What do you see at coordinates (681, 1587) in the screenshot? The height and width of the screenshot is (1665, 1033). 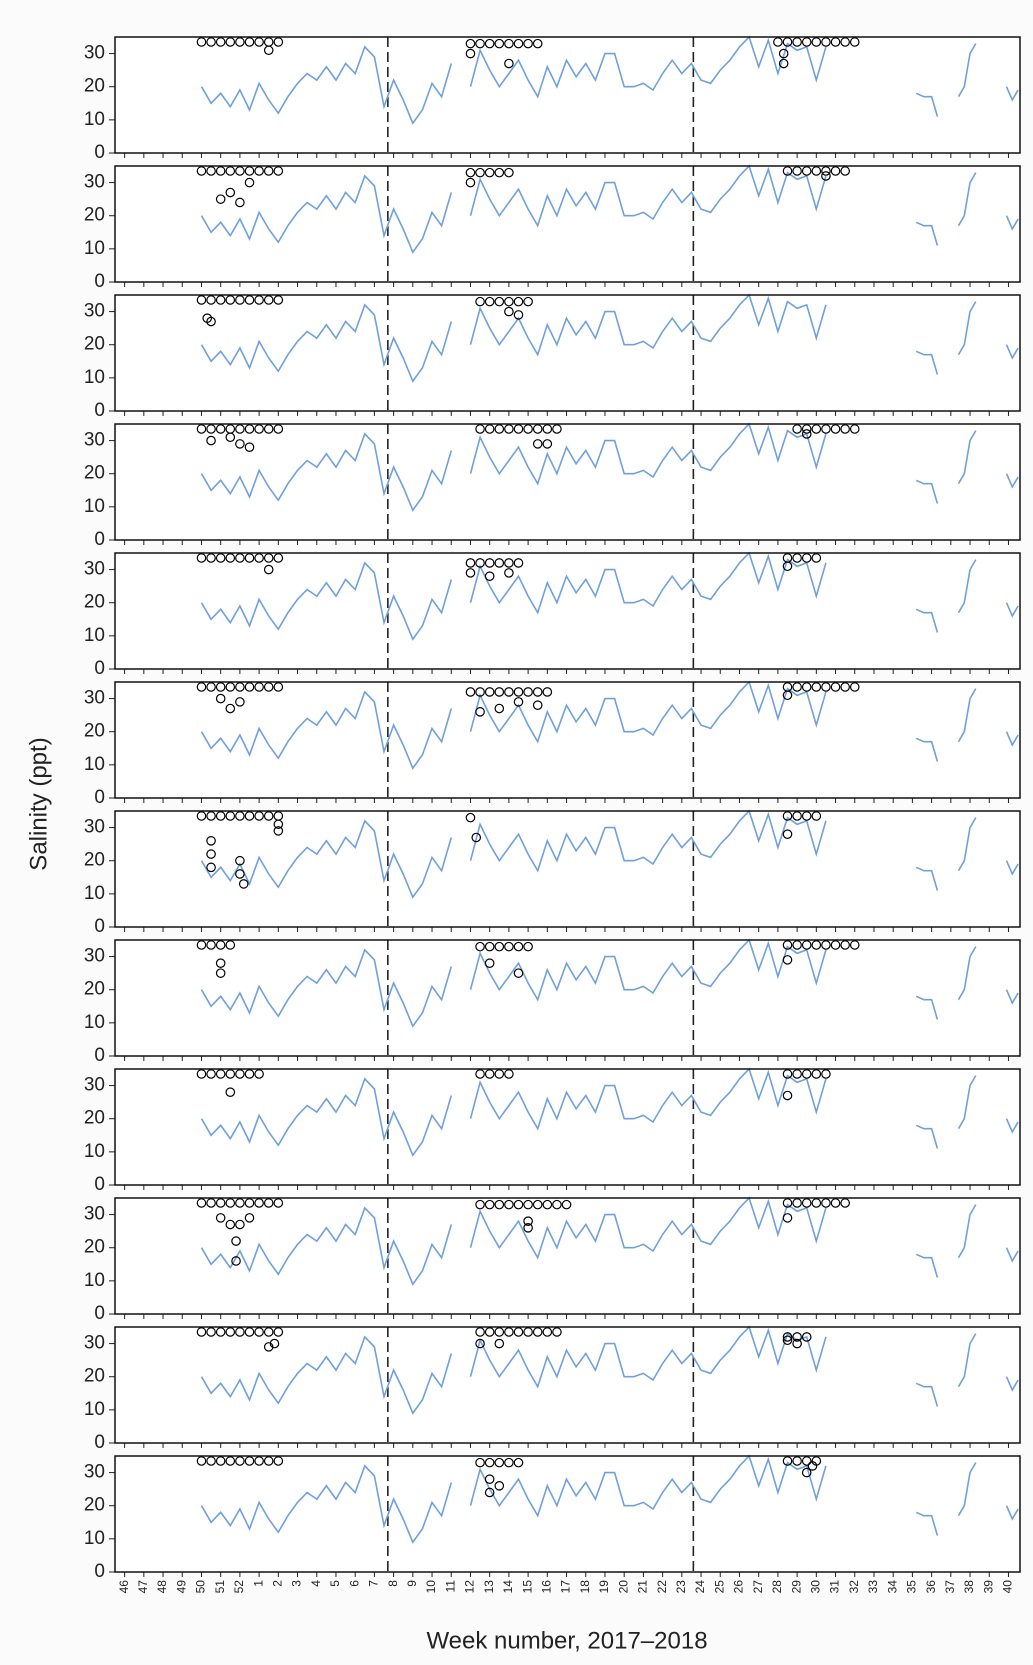 I see `x-tick-label: 23` at bounding box center [681, 1587].